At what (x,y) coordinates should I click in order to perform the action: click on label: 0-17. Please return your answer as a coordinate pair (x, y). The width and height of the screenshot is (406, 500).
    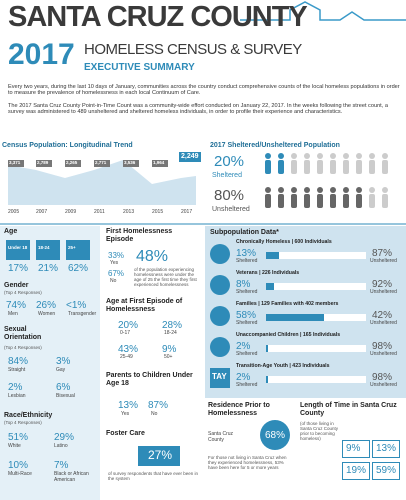
    Looking at the image, I should click on (125, 333).